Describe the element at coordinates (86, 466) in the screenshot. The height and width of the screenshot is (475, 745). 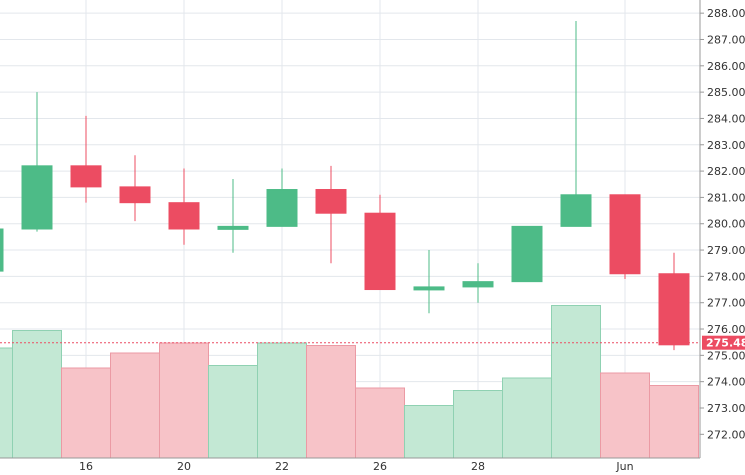
I see `x-tick-label: 16` at that location.